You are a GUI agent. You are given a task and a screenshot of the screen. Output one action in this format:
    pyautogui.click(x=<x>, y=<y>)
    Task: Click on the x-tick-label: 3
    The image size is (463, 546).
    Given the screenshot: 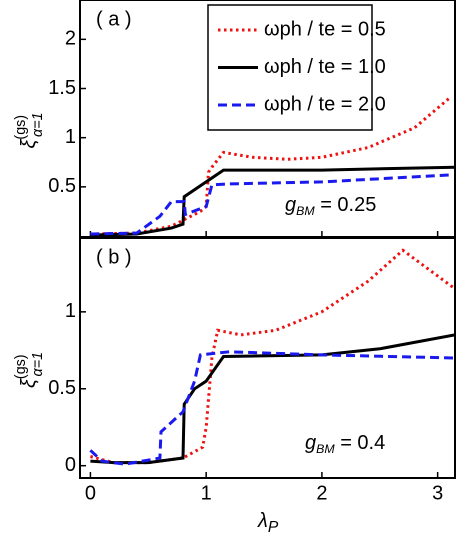 What is the action you would take?
    pyautogui.click(x=437, y=493)
    